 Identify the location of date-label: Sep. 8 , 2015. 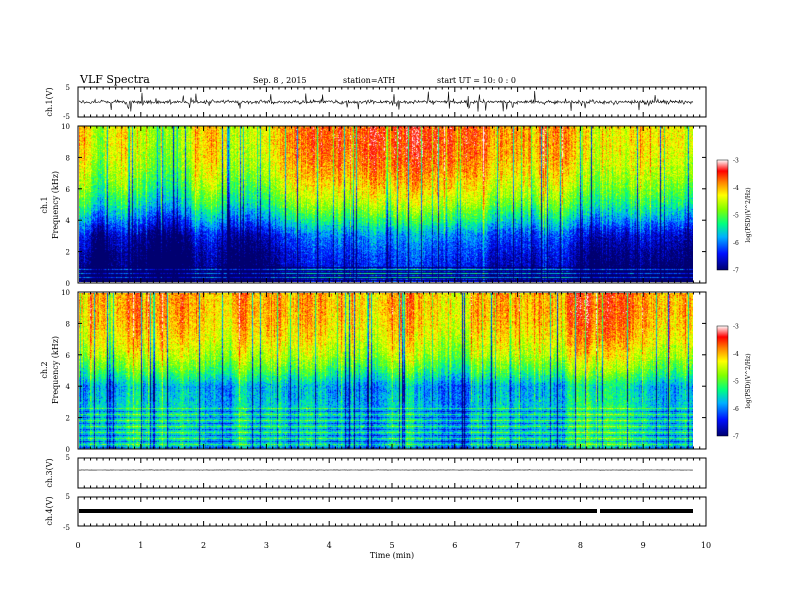
(280, 80).